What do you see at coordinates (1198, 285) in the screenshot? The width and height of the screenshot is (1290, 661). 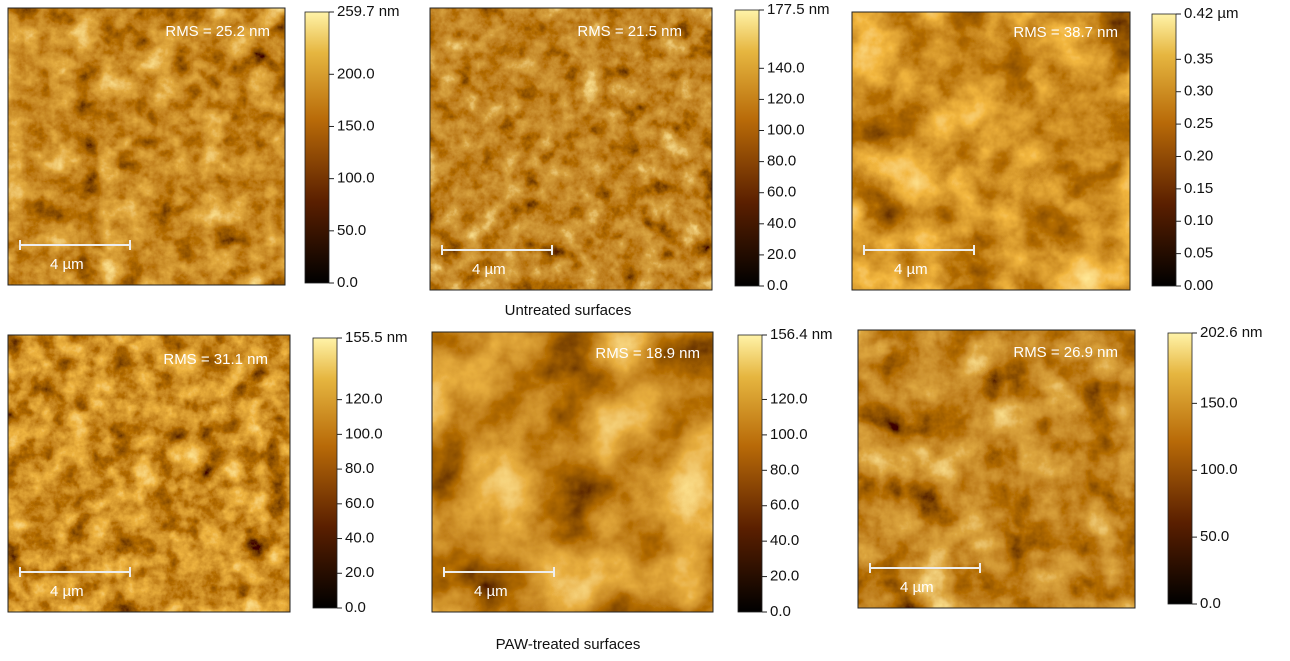 I see `colorbar-tick-label: 0.00` at bounding box center [1198, 285].